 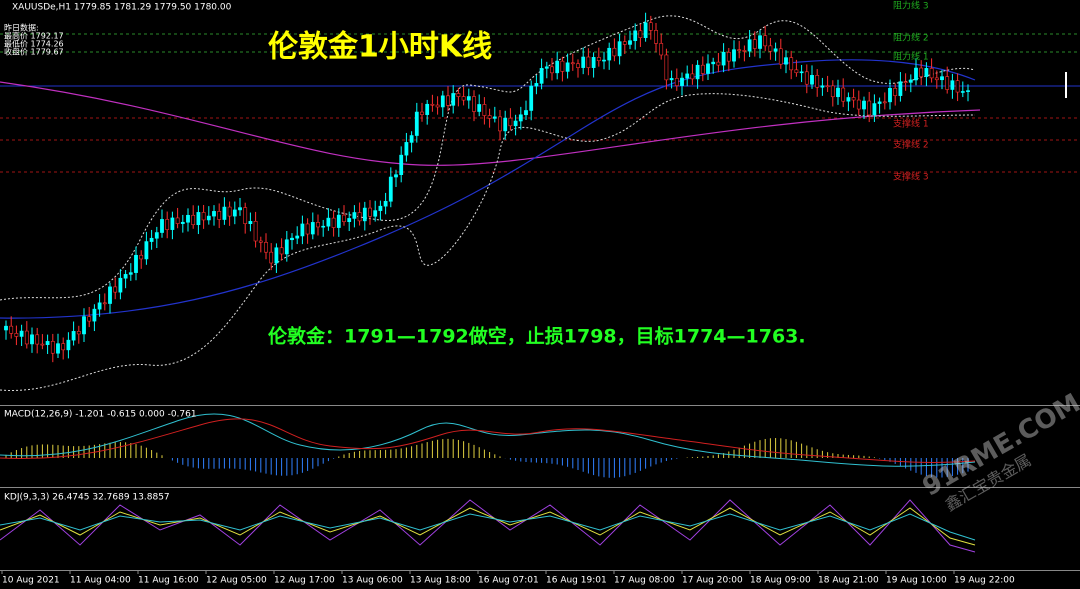 What do you see at coordinates (487, 458) in the screenshot?
I see `macd-histogram` at bounding box center [487, 458].